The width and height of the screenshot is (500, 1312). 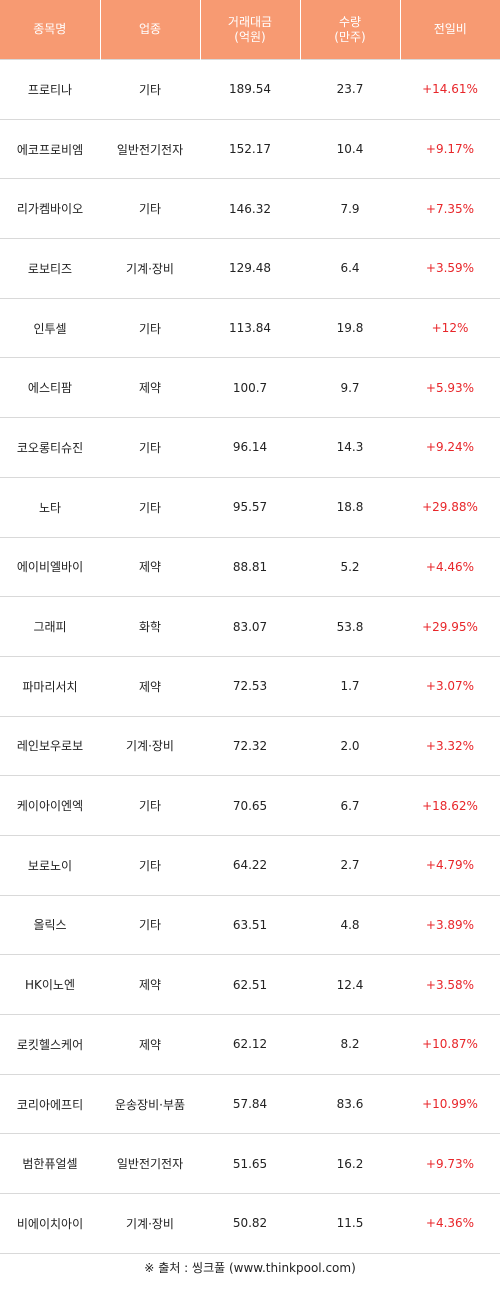 I want to click on cell-change: +4.36%, so click(x=450, y=1223).